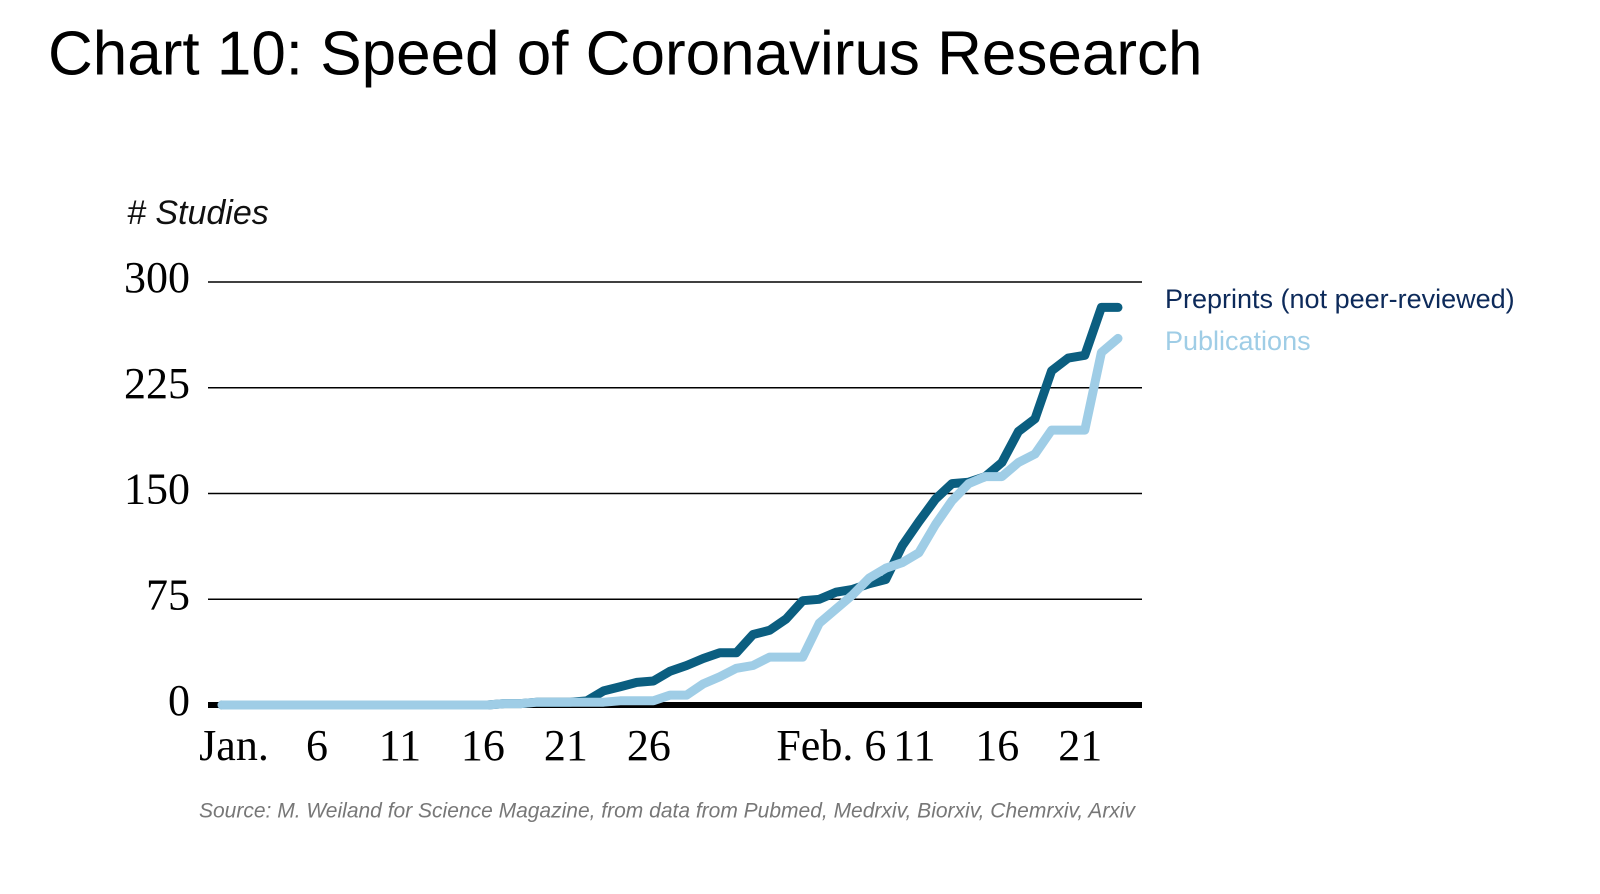  I want to click on y-tick-label: 0, so click(179, 700).